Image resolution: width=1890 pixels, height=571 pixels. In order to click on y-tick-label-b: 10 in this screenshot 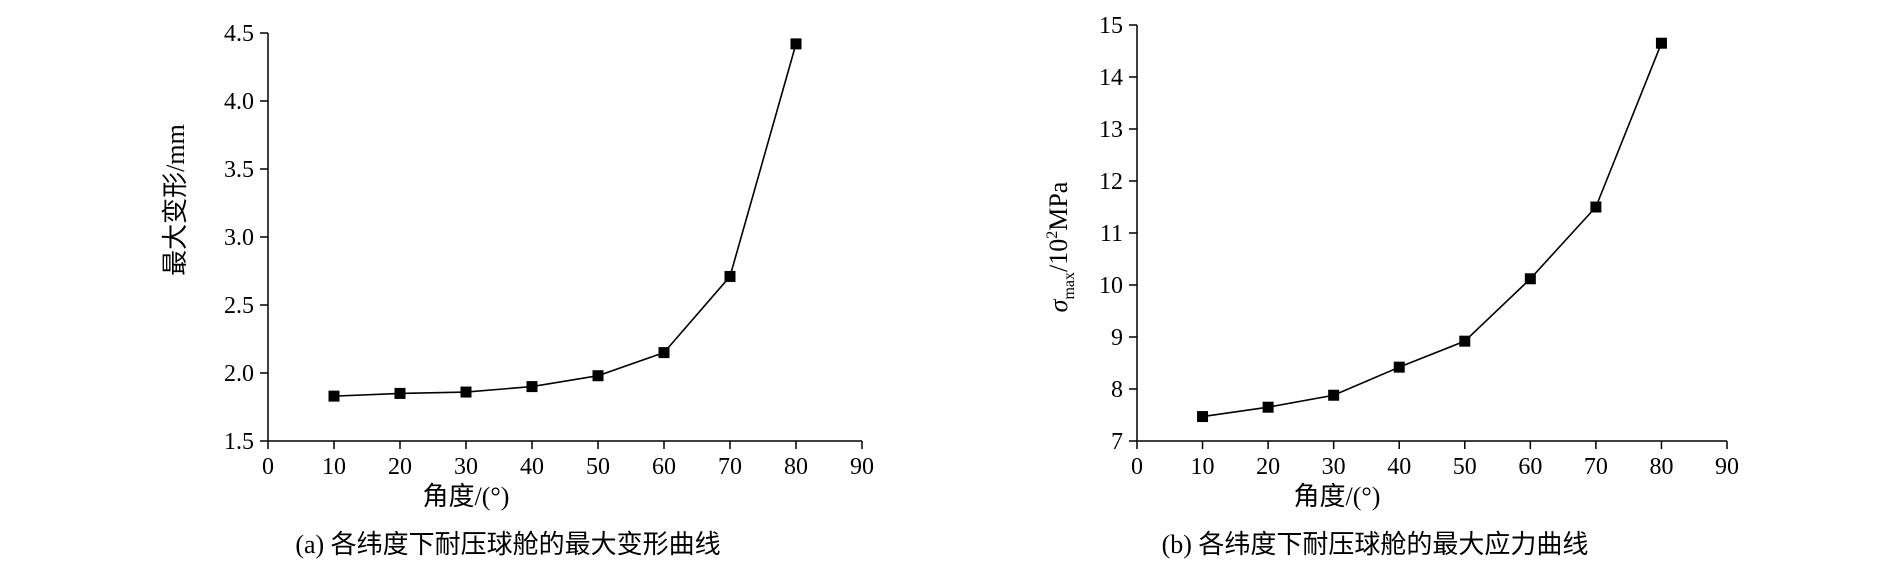, I will do `click(1111, 286)`.